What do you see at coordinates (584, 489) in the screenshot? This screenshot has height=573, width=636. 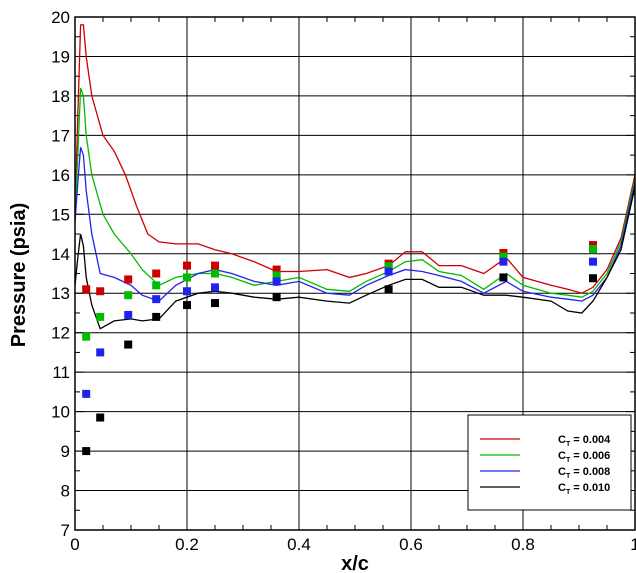 I see `legend-label-3: CT = 0.010` at bounding box center [584, 489].